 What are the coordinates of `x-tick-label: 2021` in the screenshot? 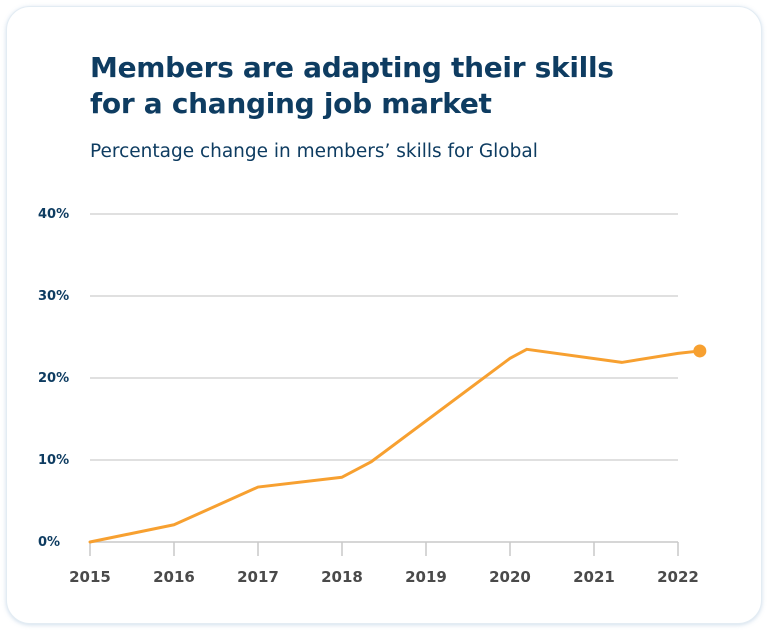 It's located at (594, 577).